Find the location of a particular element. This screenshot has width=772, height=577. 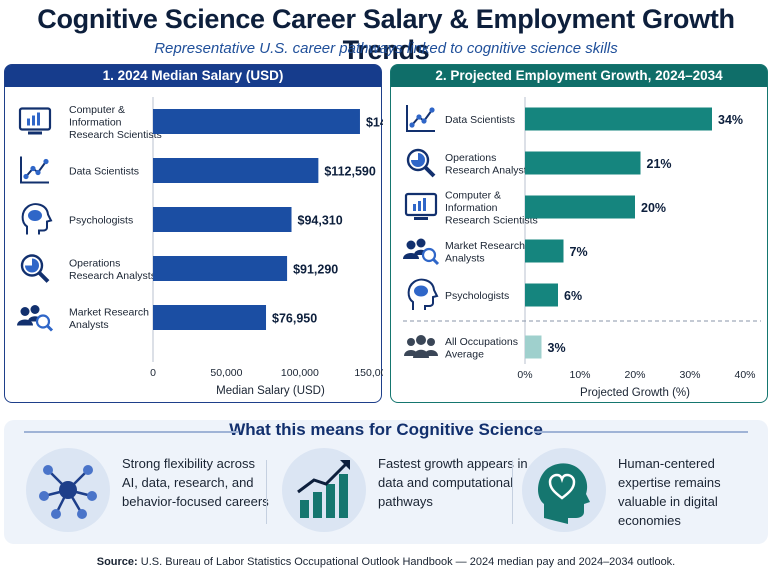

x-tick-label: 40% is located at coordinates (744, 375).